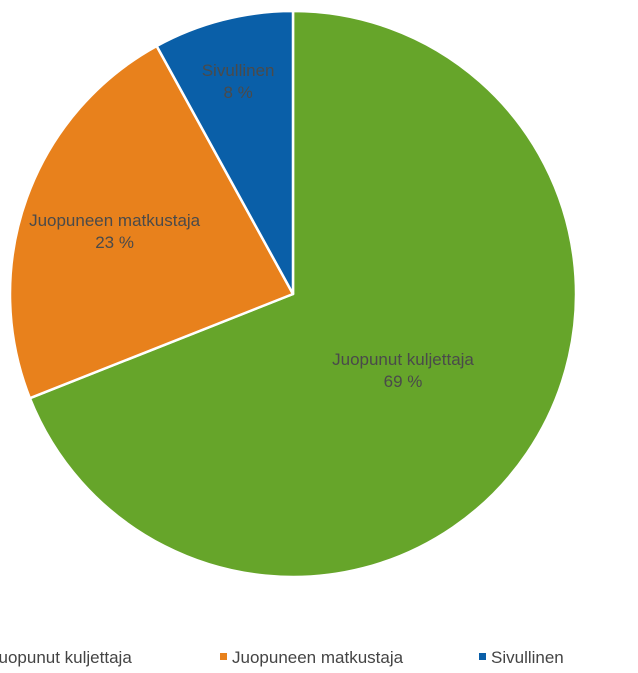 The image size is (638, 673). Describe the element at coordinates (114, 242) in the screenshot. I see `slice-value-1: 23 %` at that location.